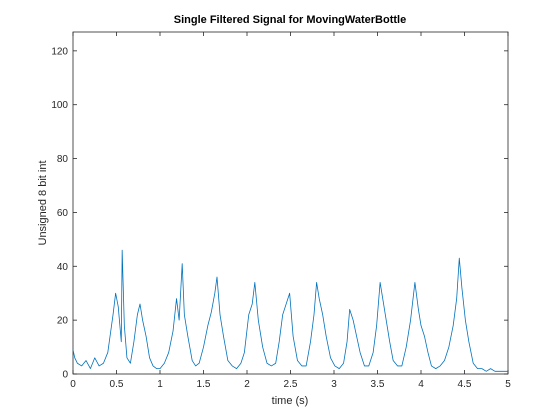 The width and height of the screenshot is (560, 420). Describe the element at coordinates (378, 384) in the screenshot. I see `x-tick-label: 3.5` at that location.